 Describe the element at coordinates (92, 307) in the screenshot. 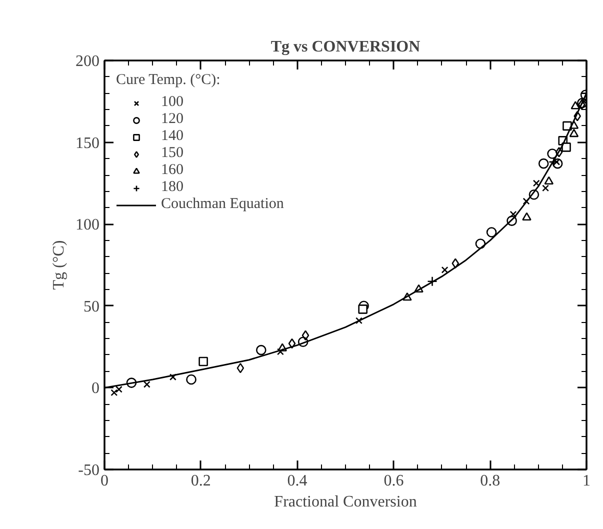

I see `y-tick-label: 50` at that location.